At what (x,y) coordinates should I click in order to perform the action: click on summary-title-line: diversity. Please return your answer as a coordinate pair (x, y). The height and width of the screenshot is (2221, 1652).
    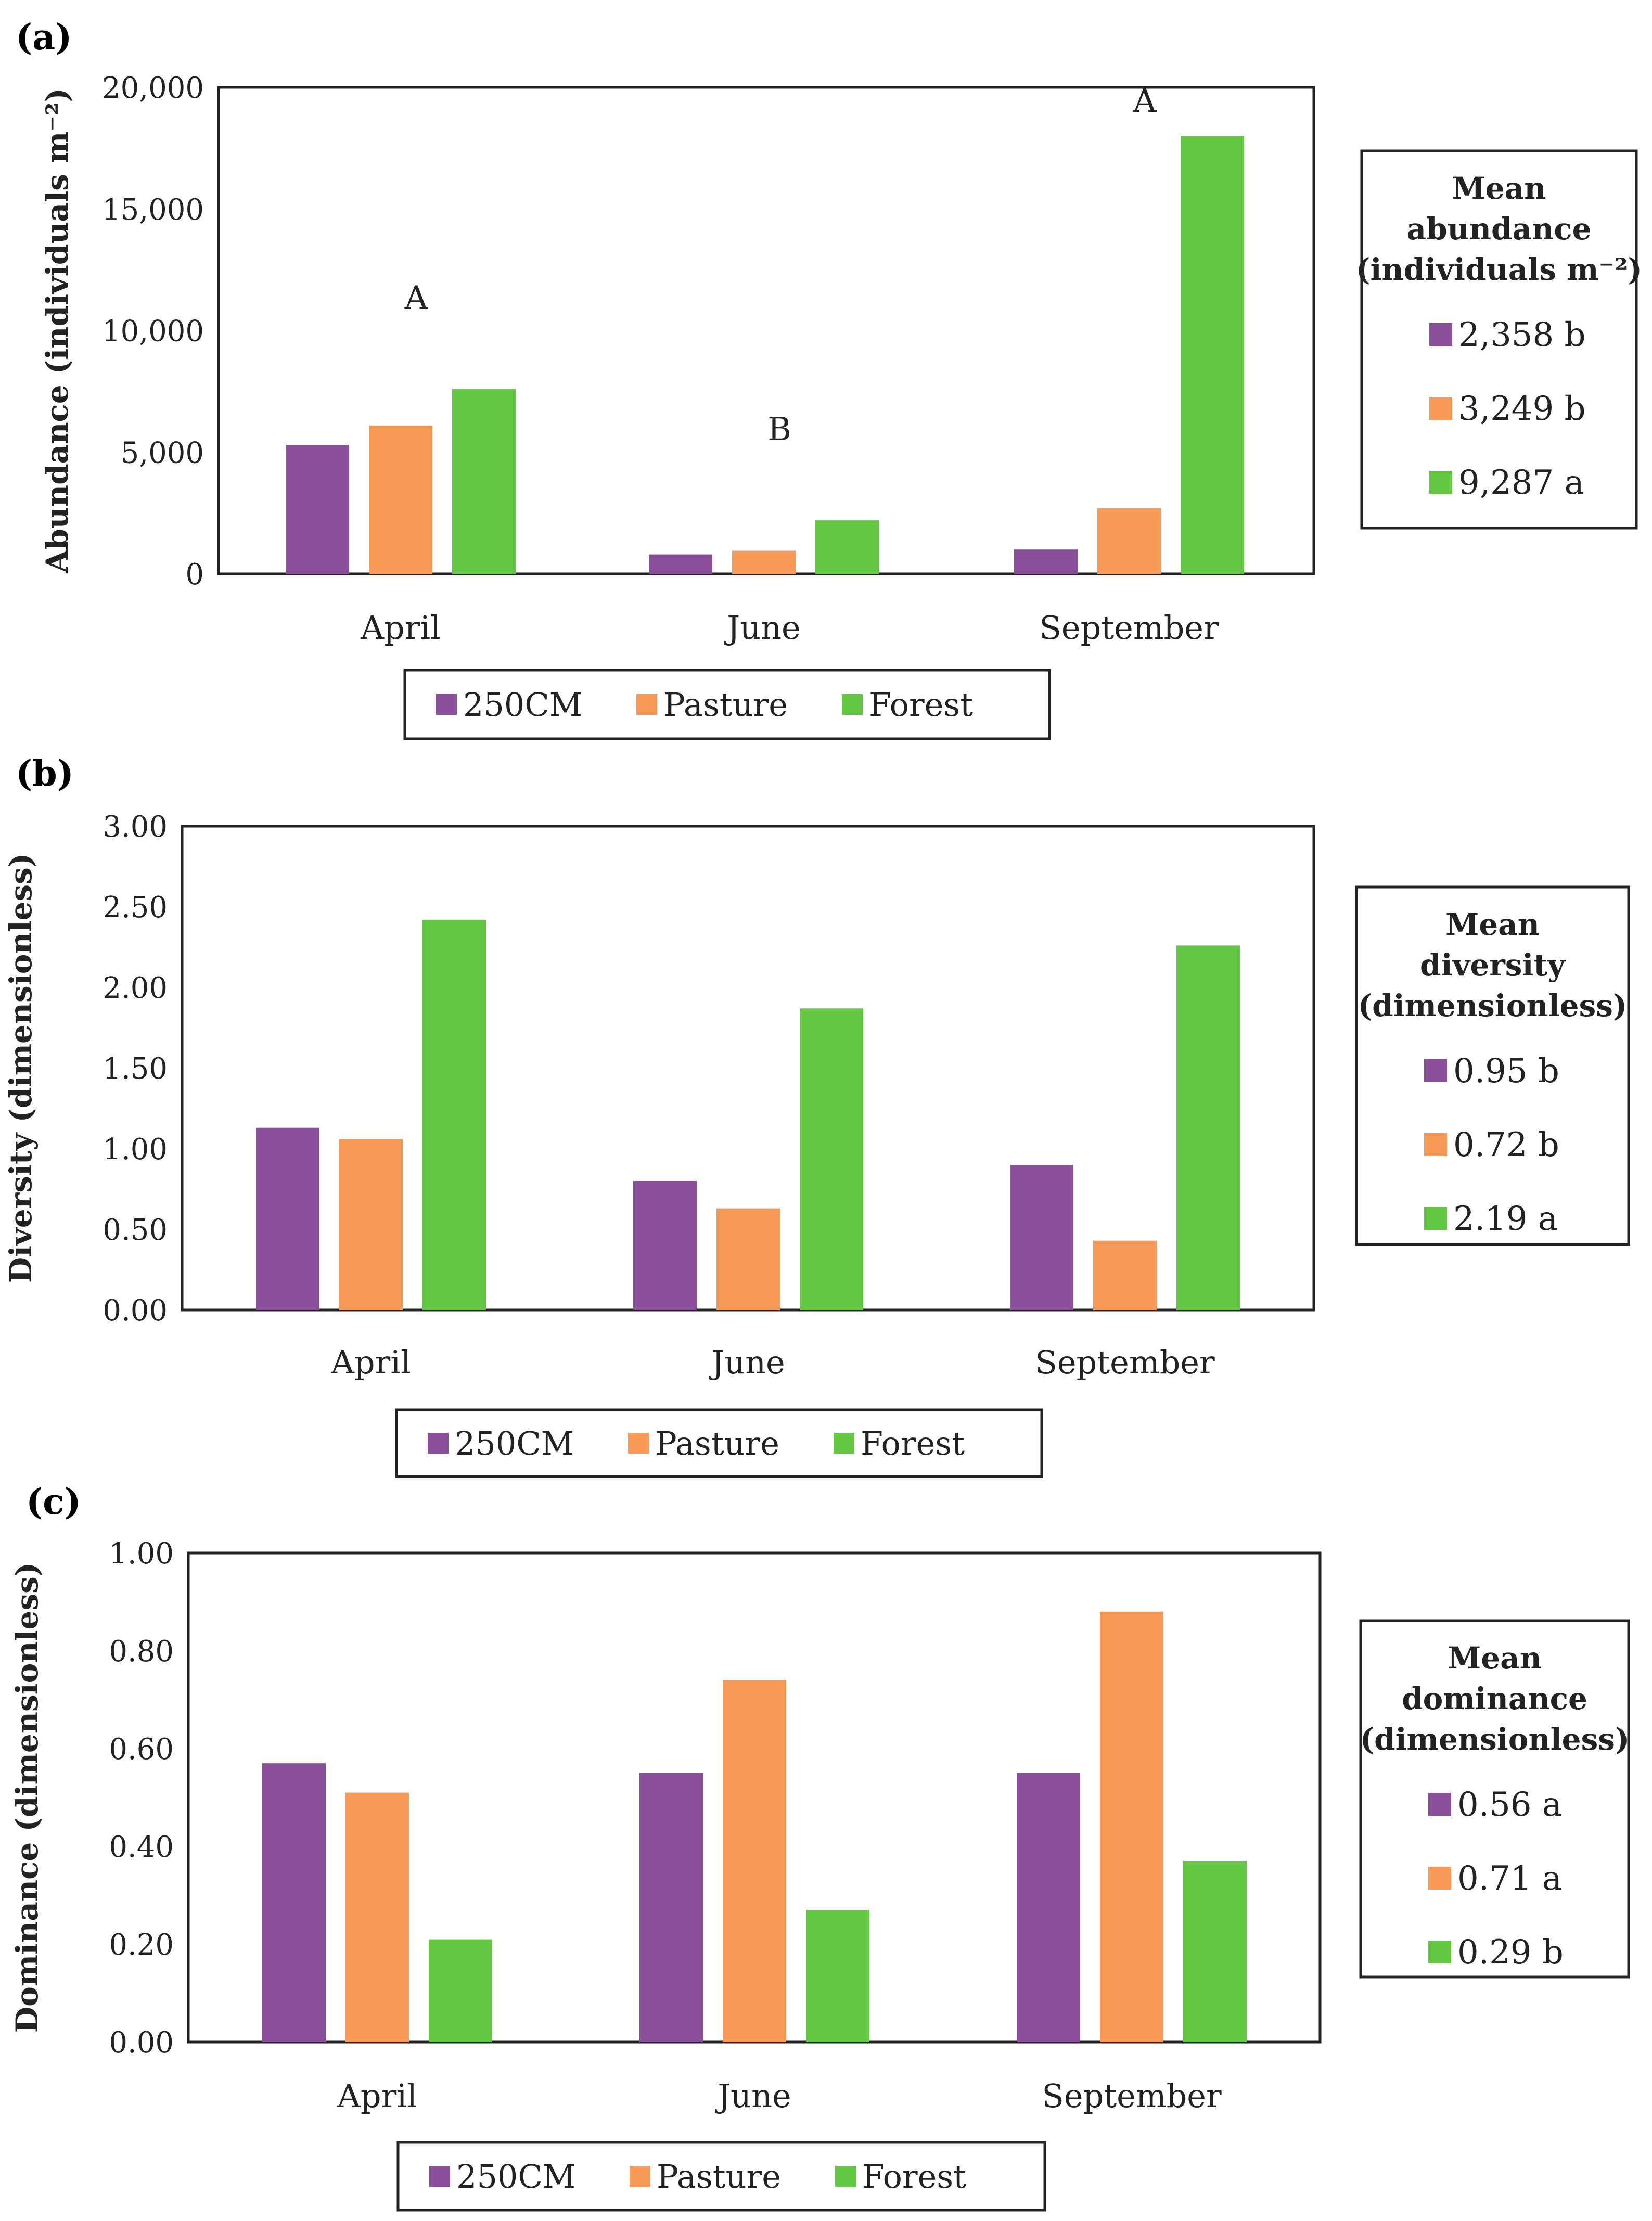
    Looking at the image, I should click on (1493, 965).